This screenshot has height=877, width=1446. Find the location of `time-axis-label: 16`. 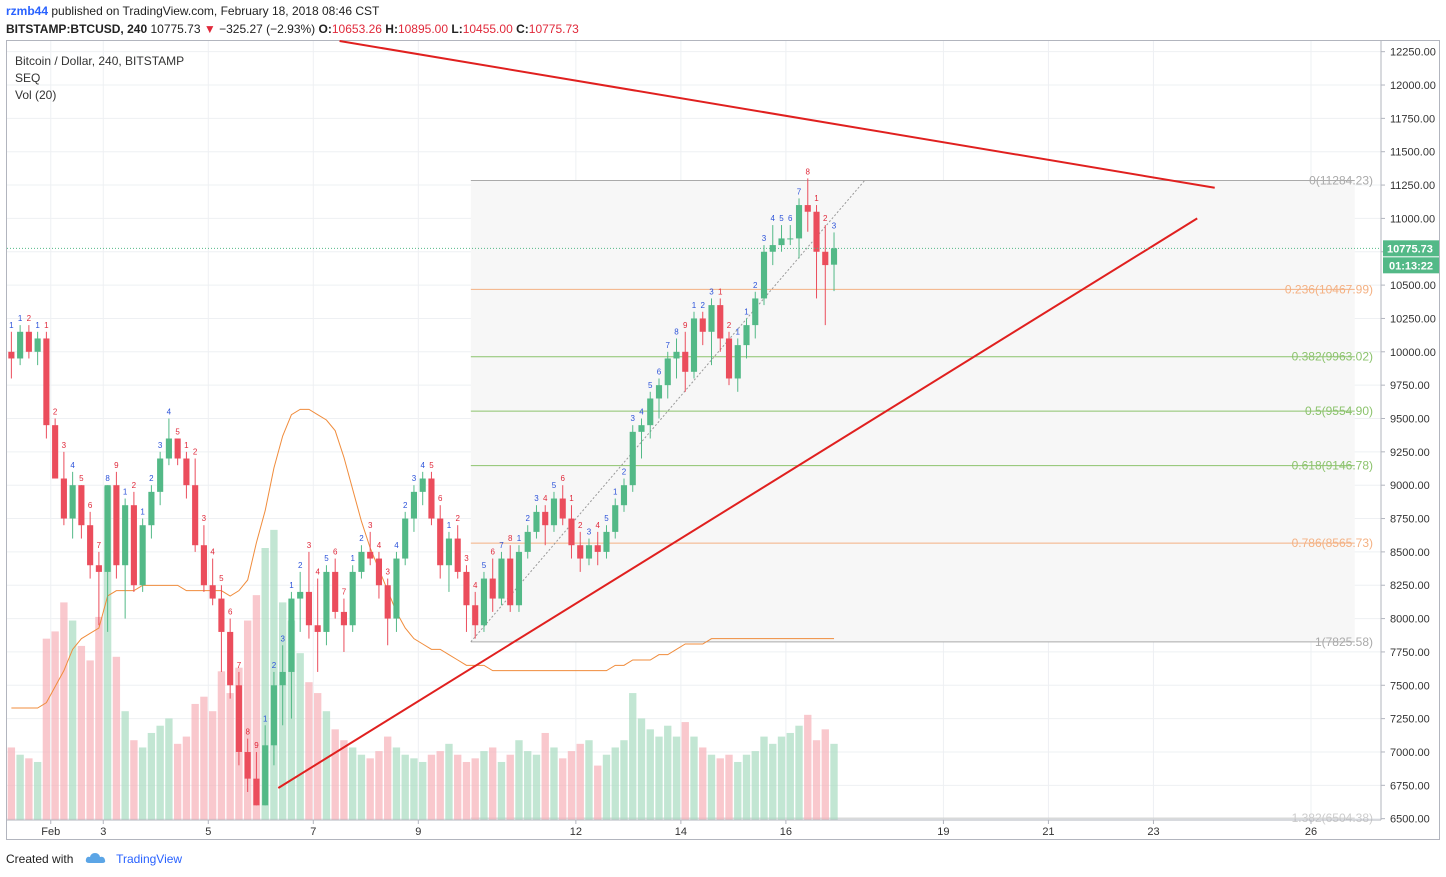

time-axis-label: 16 is located at coordinates (786, 832).